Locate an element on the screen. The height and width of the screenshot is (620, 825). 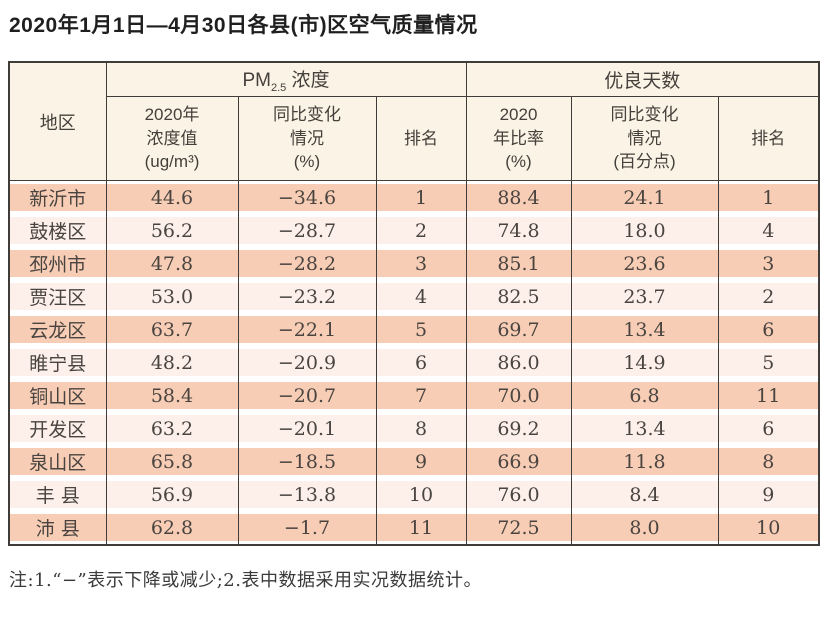
region-cell: 开发区 is located at coordinates (57, 429).